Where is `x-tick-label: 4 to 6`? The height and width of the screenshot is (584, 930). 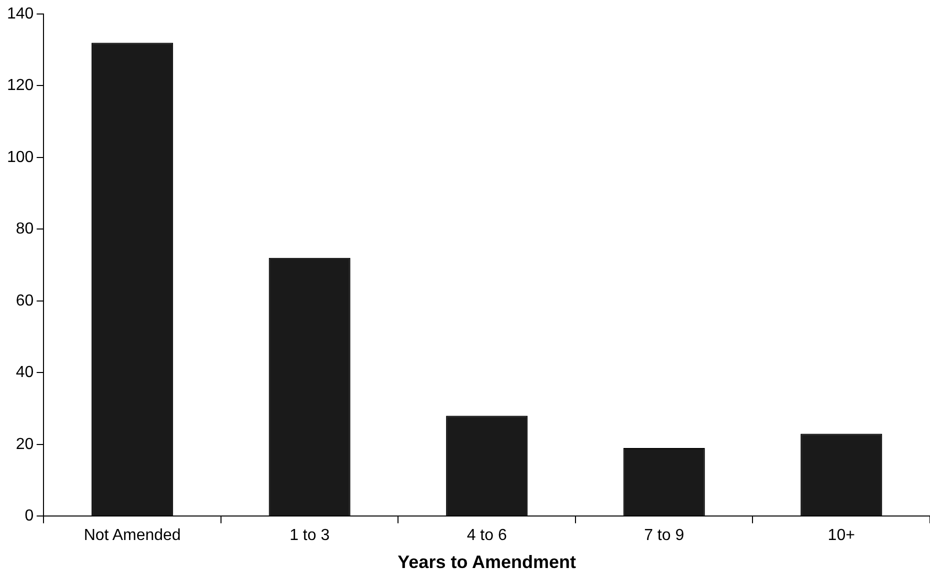 x-tick-label: 4 to 6 is located at coordinates (486, 535).